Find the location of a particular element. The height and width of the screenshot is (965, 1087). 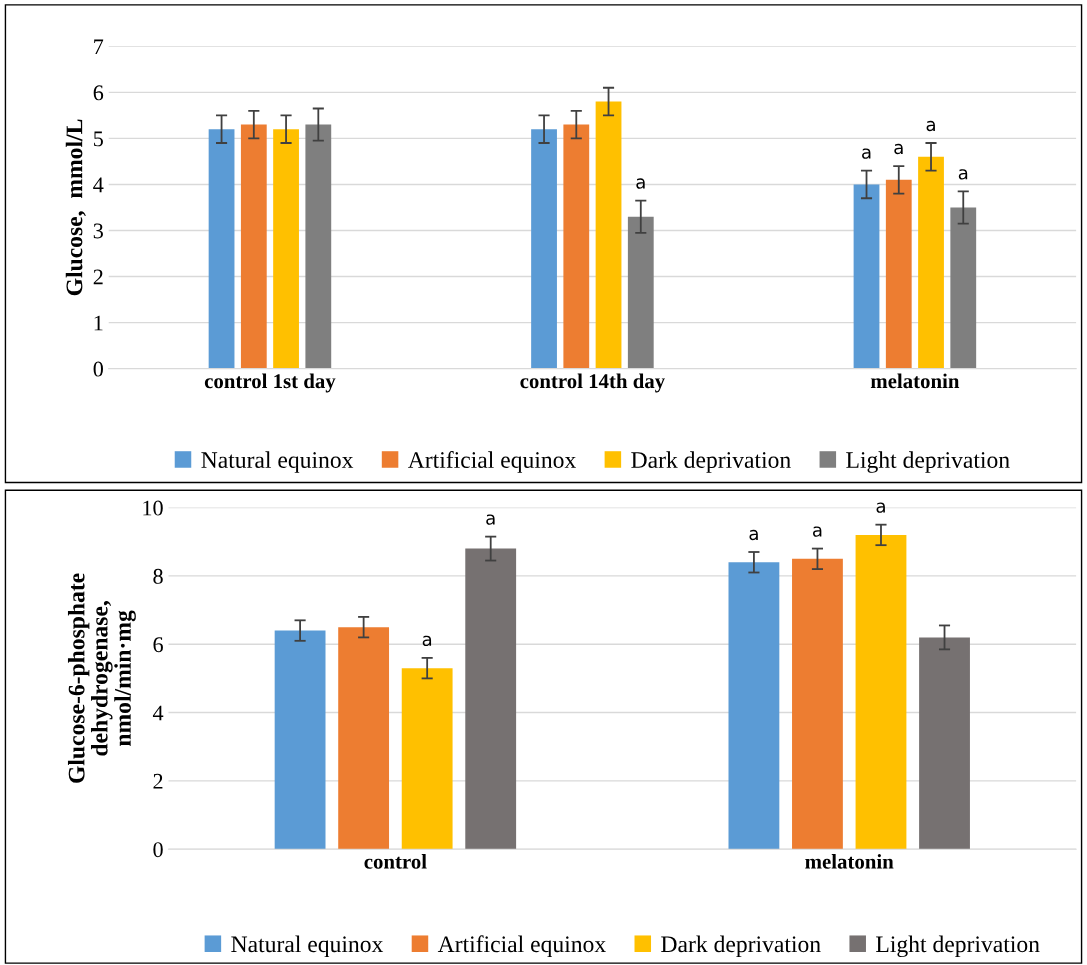

y-tick-label: 1 is located at coordinates (98, 323).